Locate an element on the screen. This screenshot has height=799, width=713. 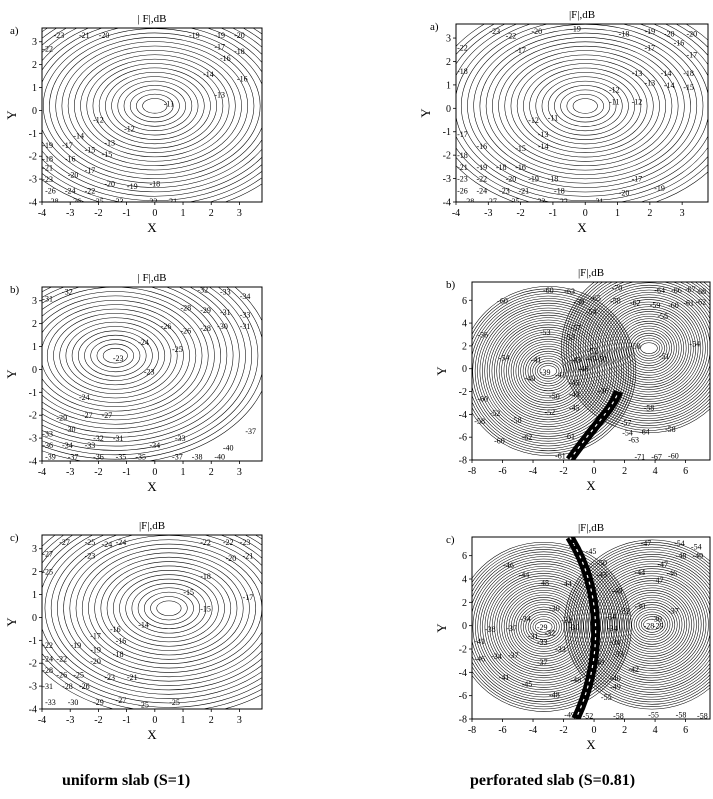
contour-label: -19 is located at coordinates (47, 145).